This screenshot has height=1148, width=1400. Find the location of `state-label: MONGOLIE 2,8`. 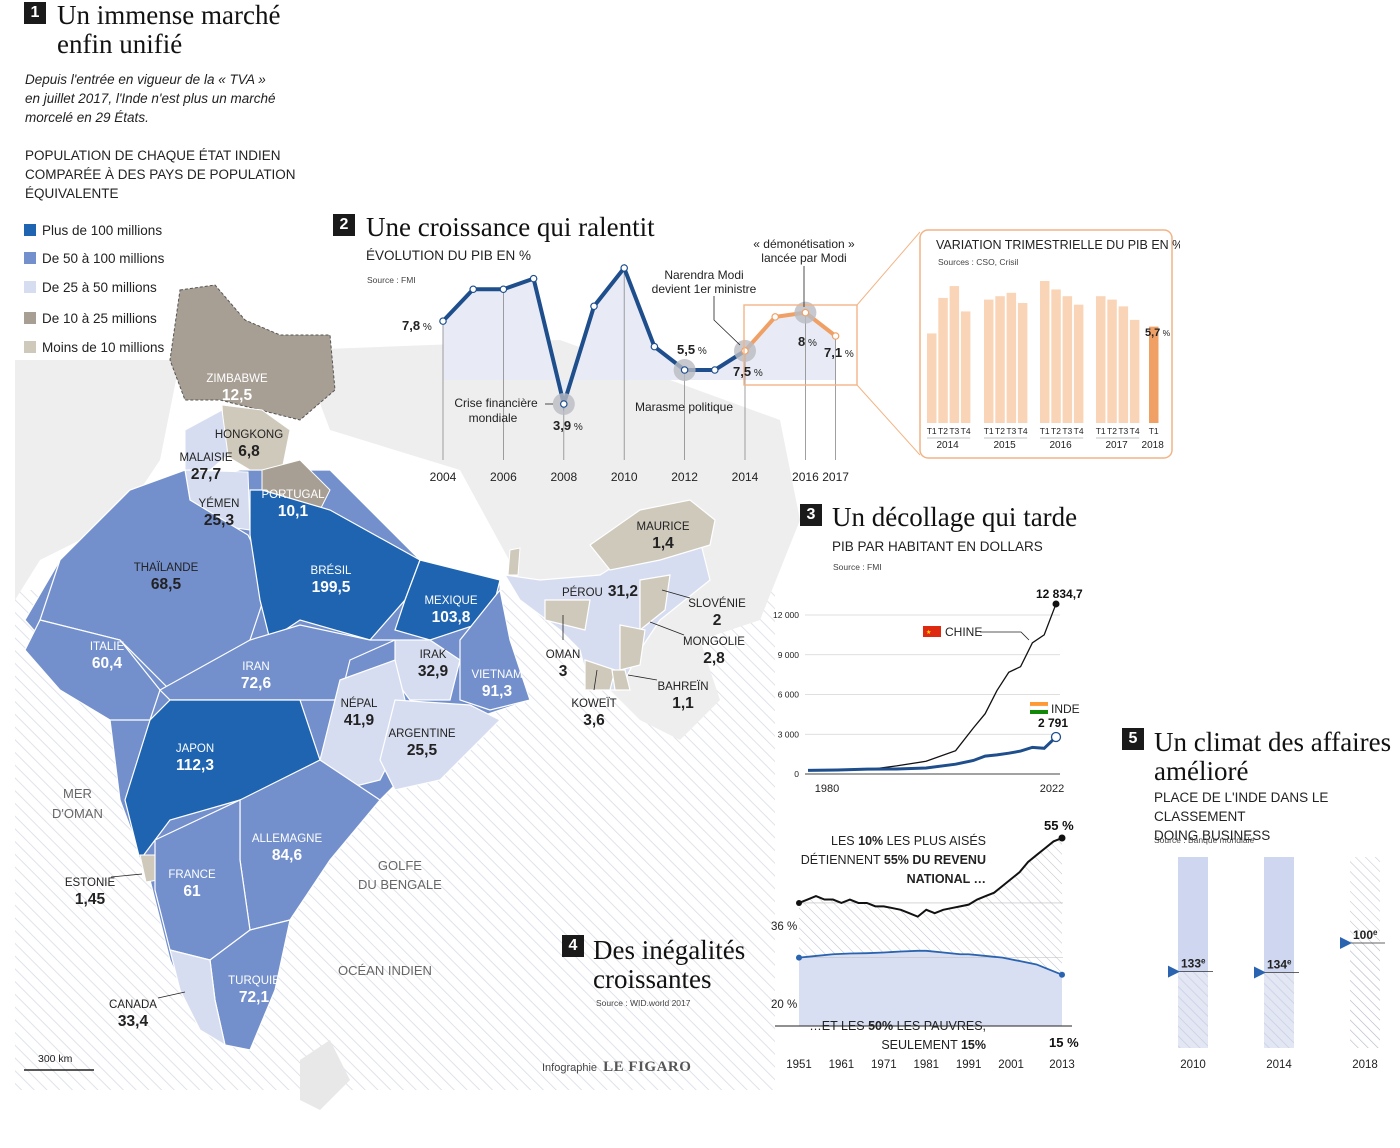

state-label: MONGOLIE 2,8 is located at coordinates (714, 651).